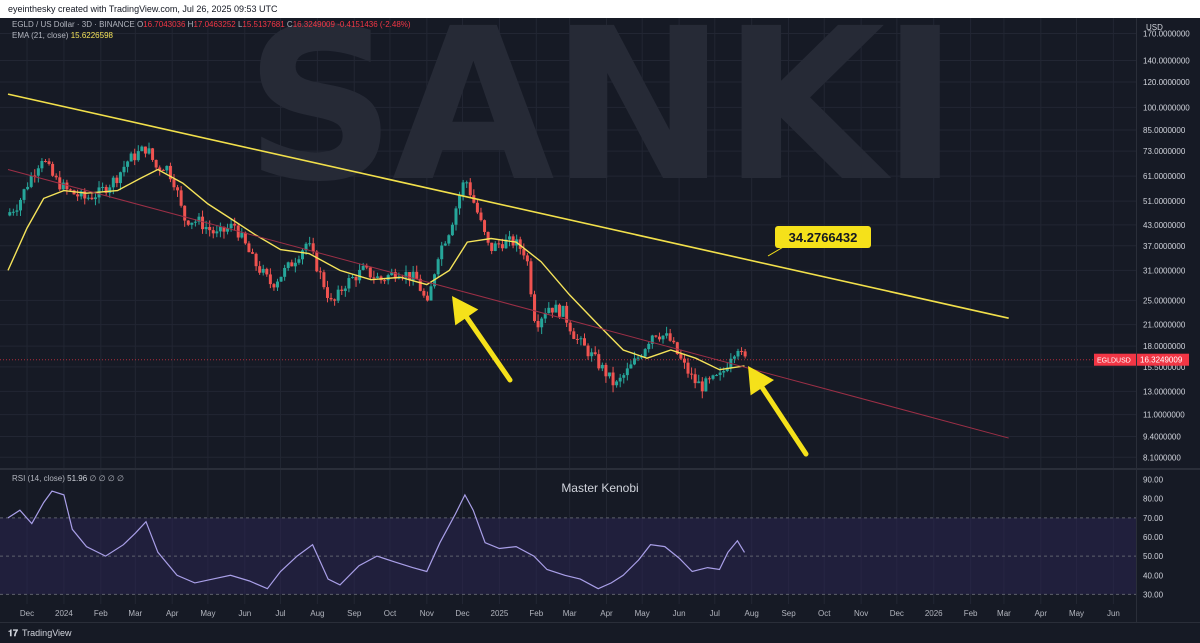  Describe the element at coordinates (1164, 270) in the screenshot. I see `y-tick-label: 31.0000000` at that location.